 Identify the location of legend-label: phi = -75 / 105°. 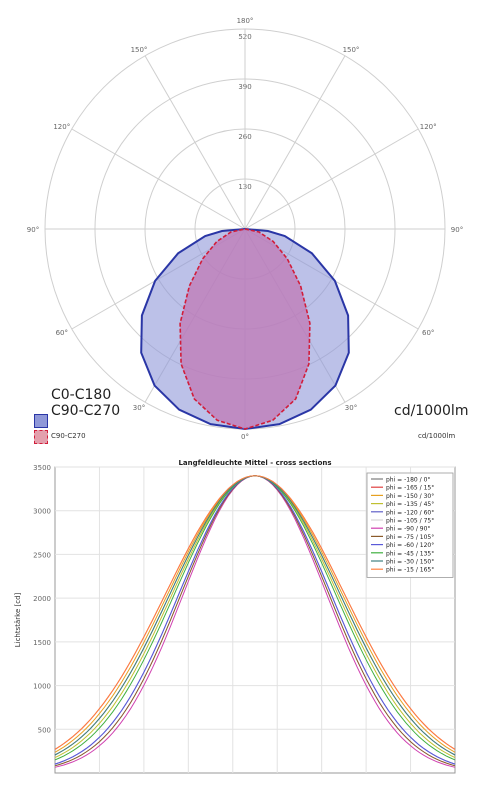
(410, 537).